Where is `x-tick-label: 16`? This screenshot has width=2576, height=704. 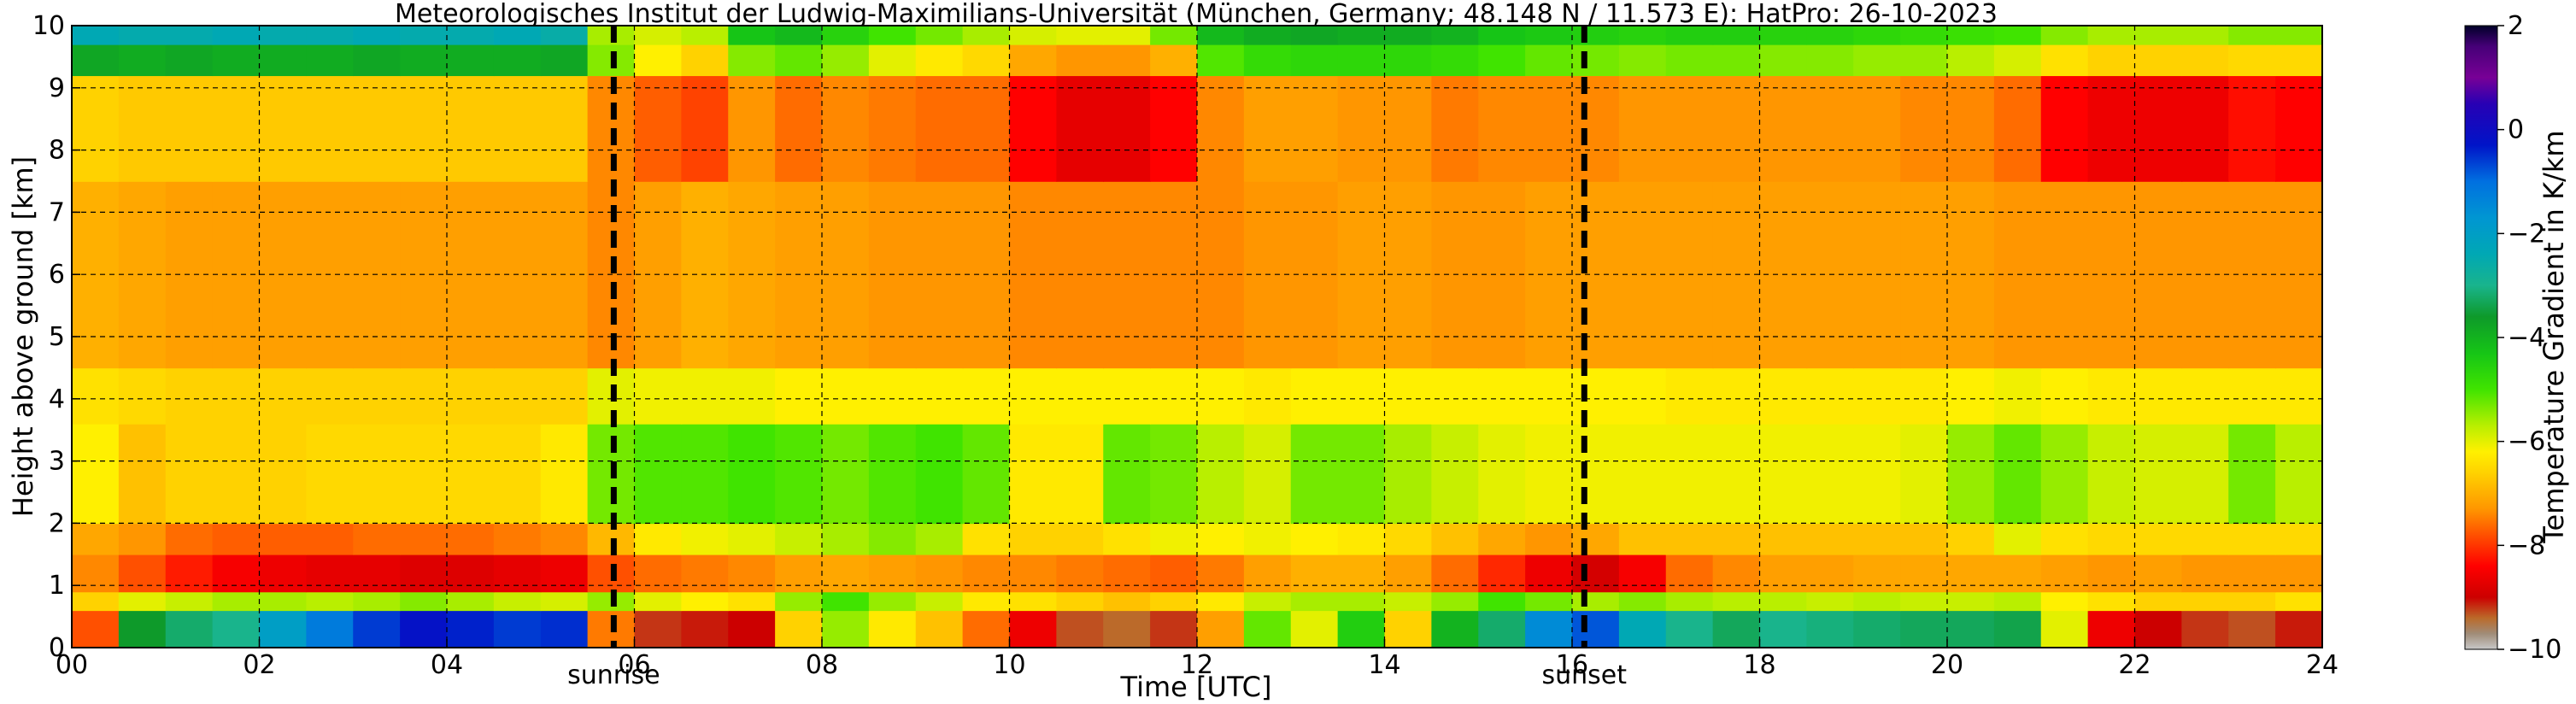 x-tick-label: 16 is located at coordinates (1572, 665).